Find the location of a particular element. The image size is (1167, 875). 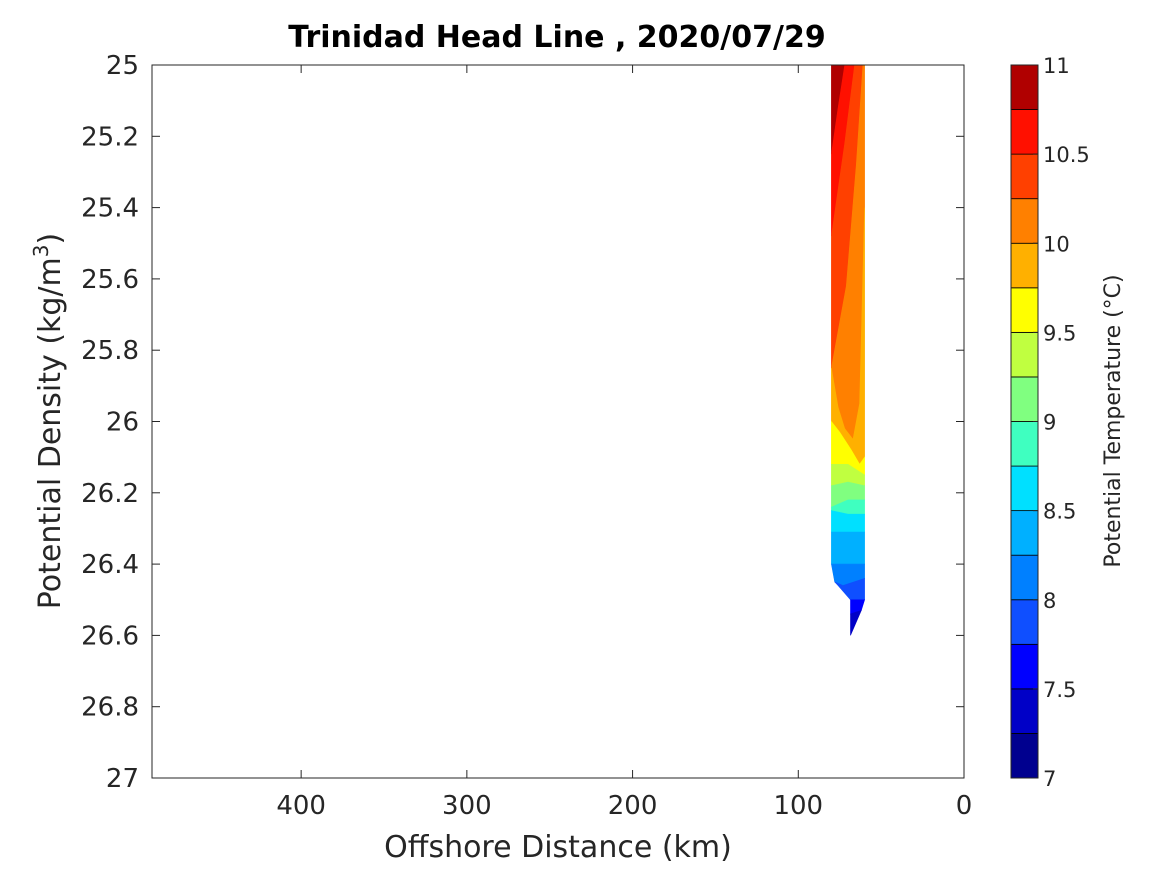

x-tick-label: 300 is located at coordinates (467, 806).